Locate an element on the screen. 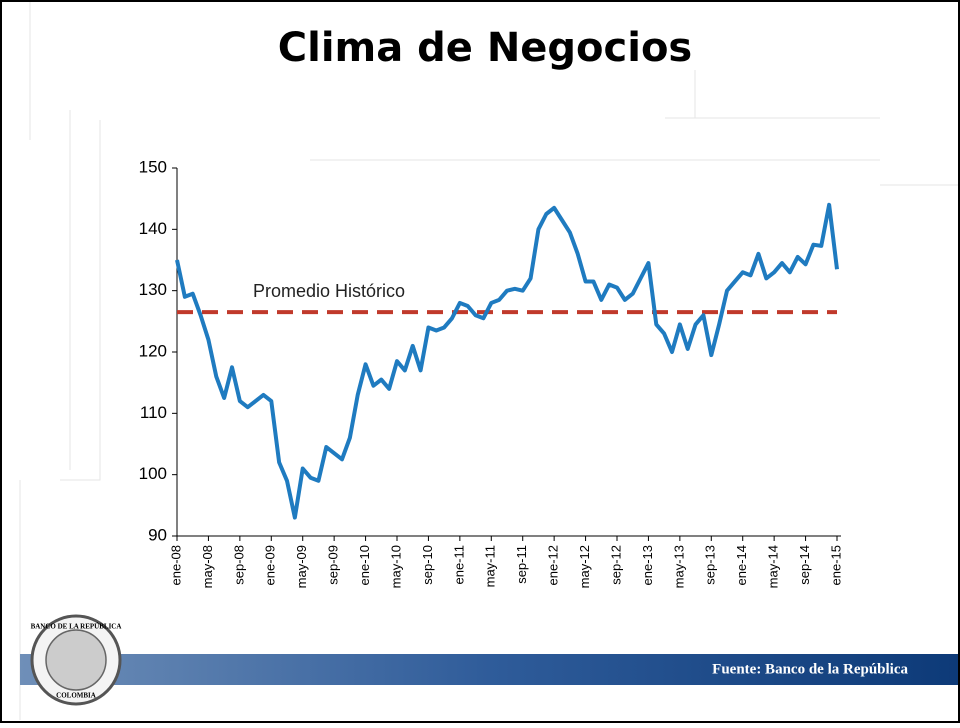 This screenshot has height=728, width=960. logo-text: COLOMBIA is located at coordinates (76, 696).